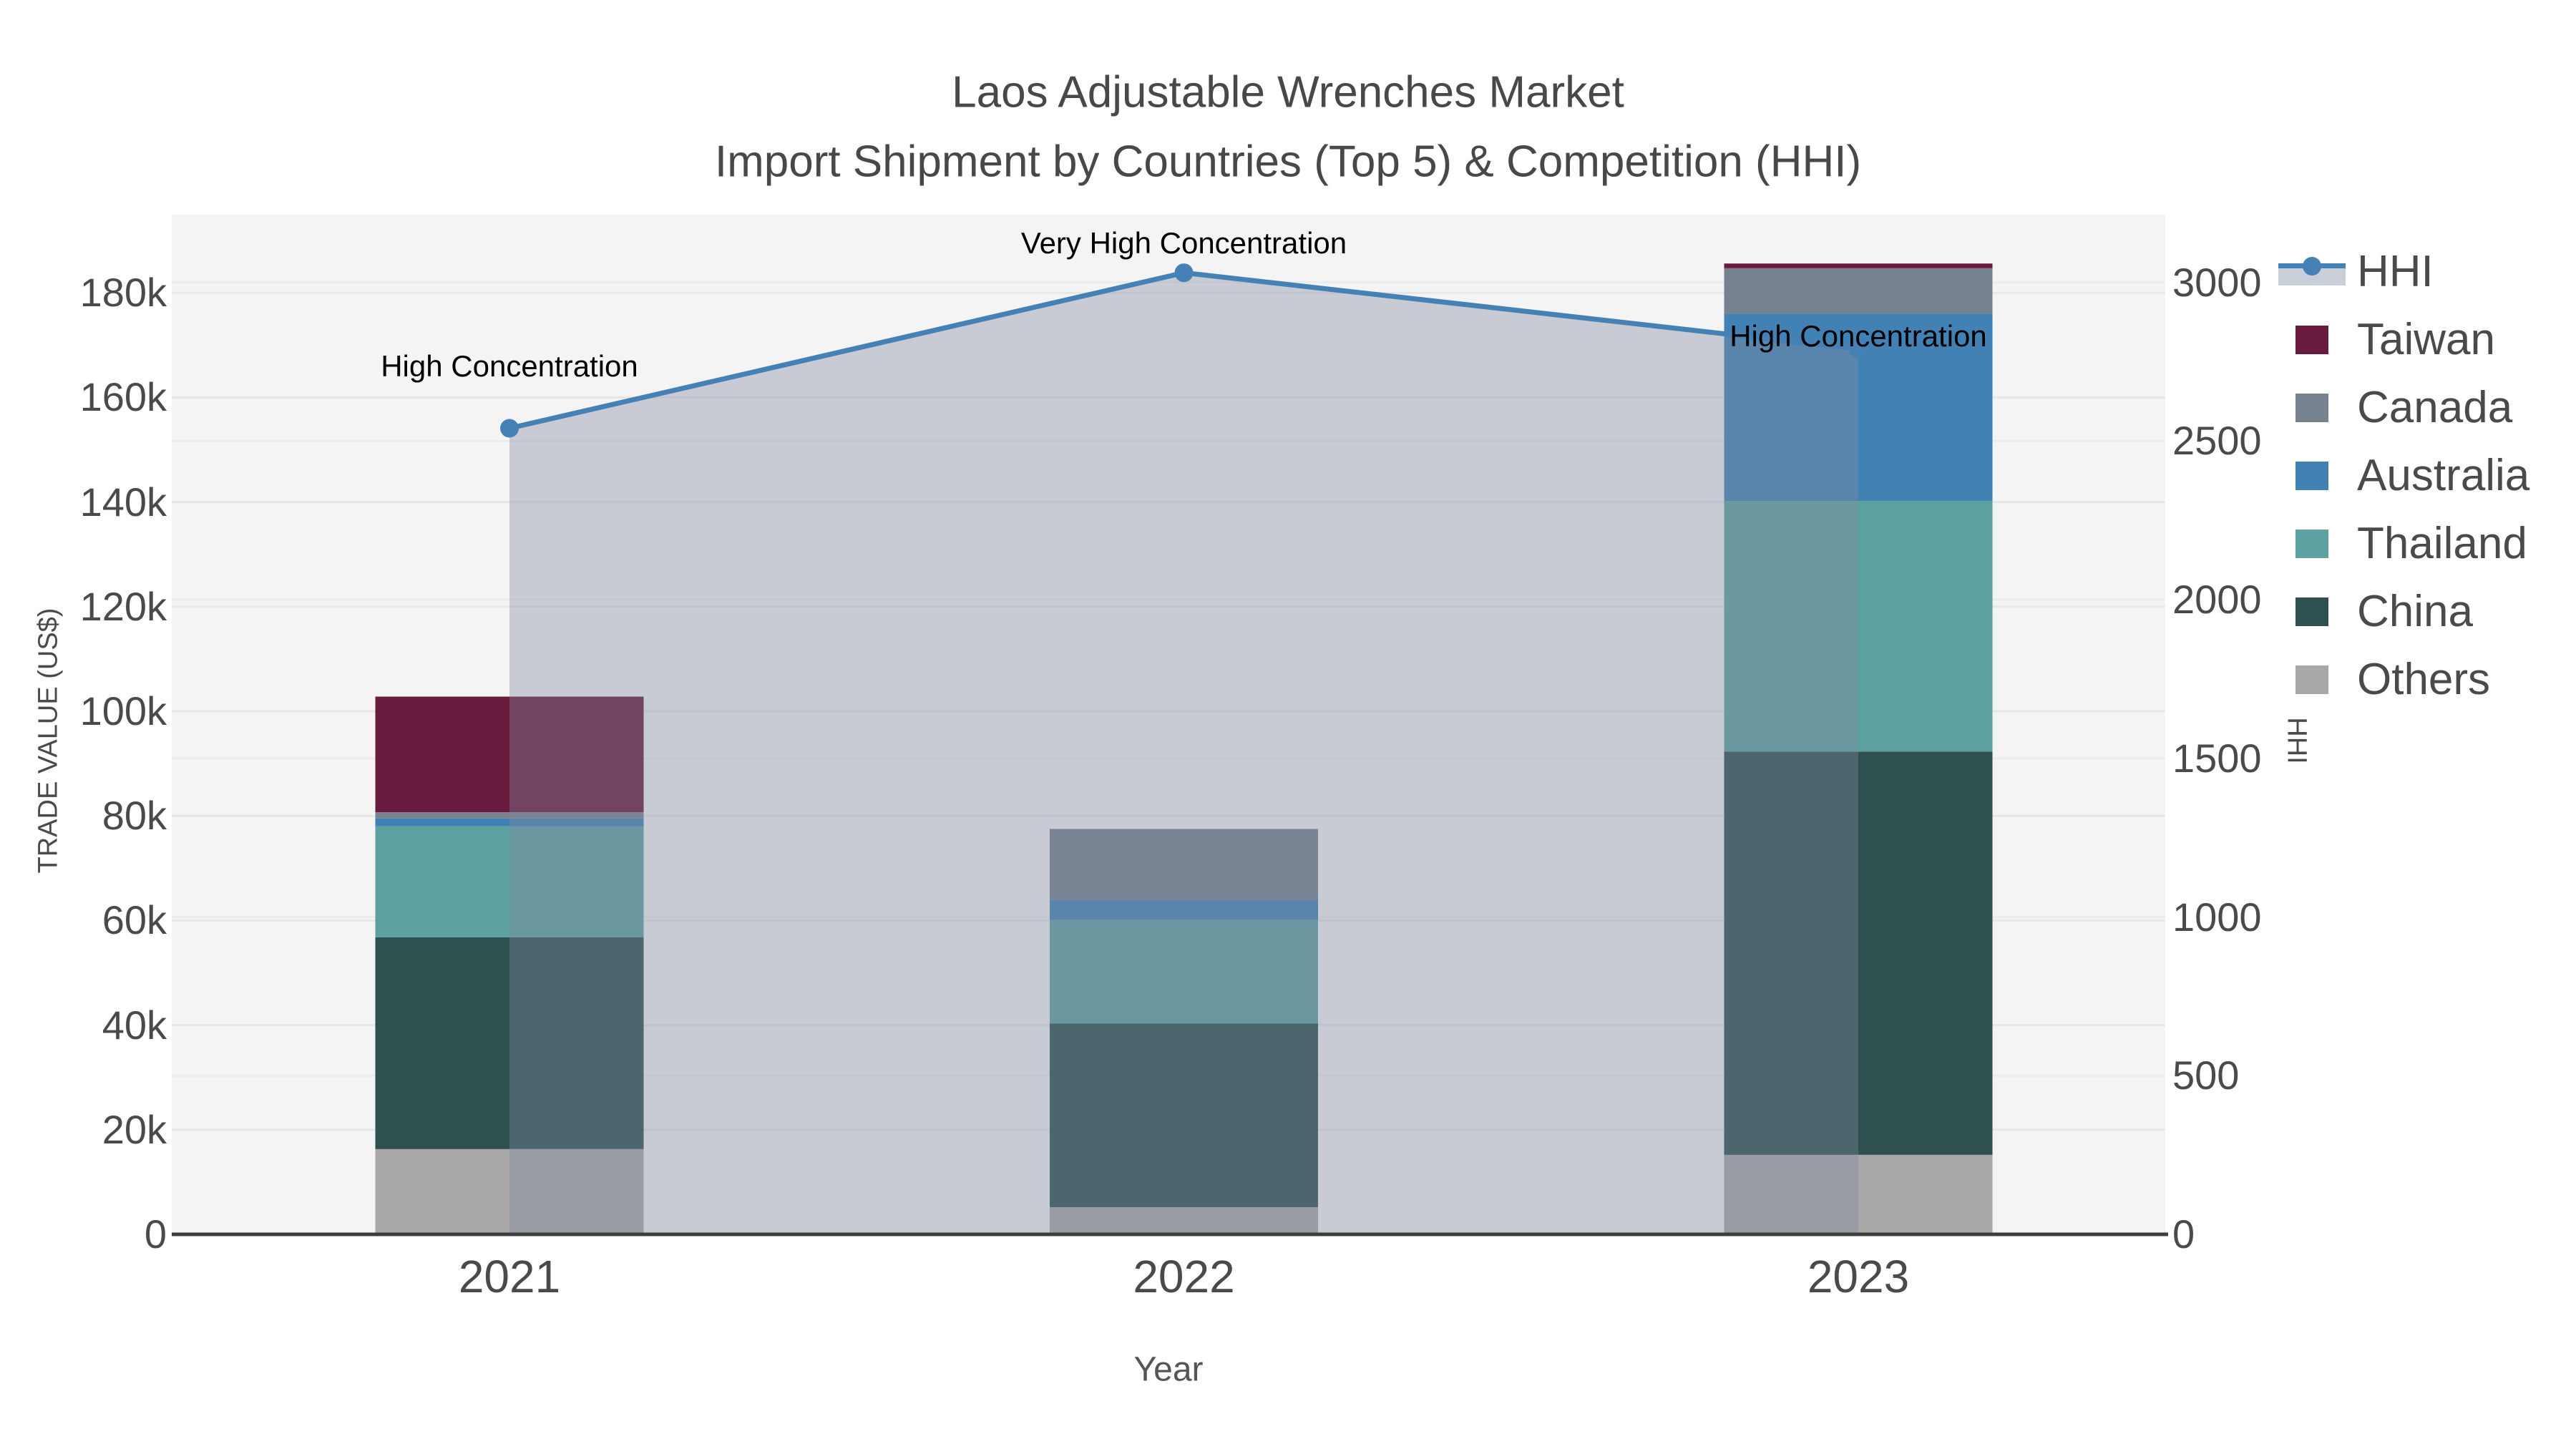 Image resolution: width=2576 pixels, height=1449 pixels. Describe the element at coordinates (1184, 971) in the screenshot. I see `bar-segment-2022-thailand` at that location.